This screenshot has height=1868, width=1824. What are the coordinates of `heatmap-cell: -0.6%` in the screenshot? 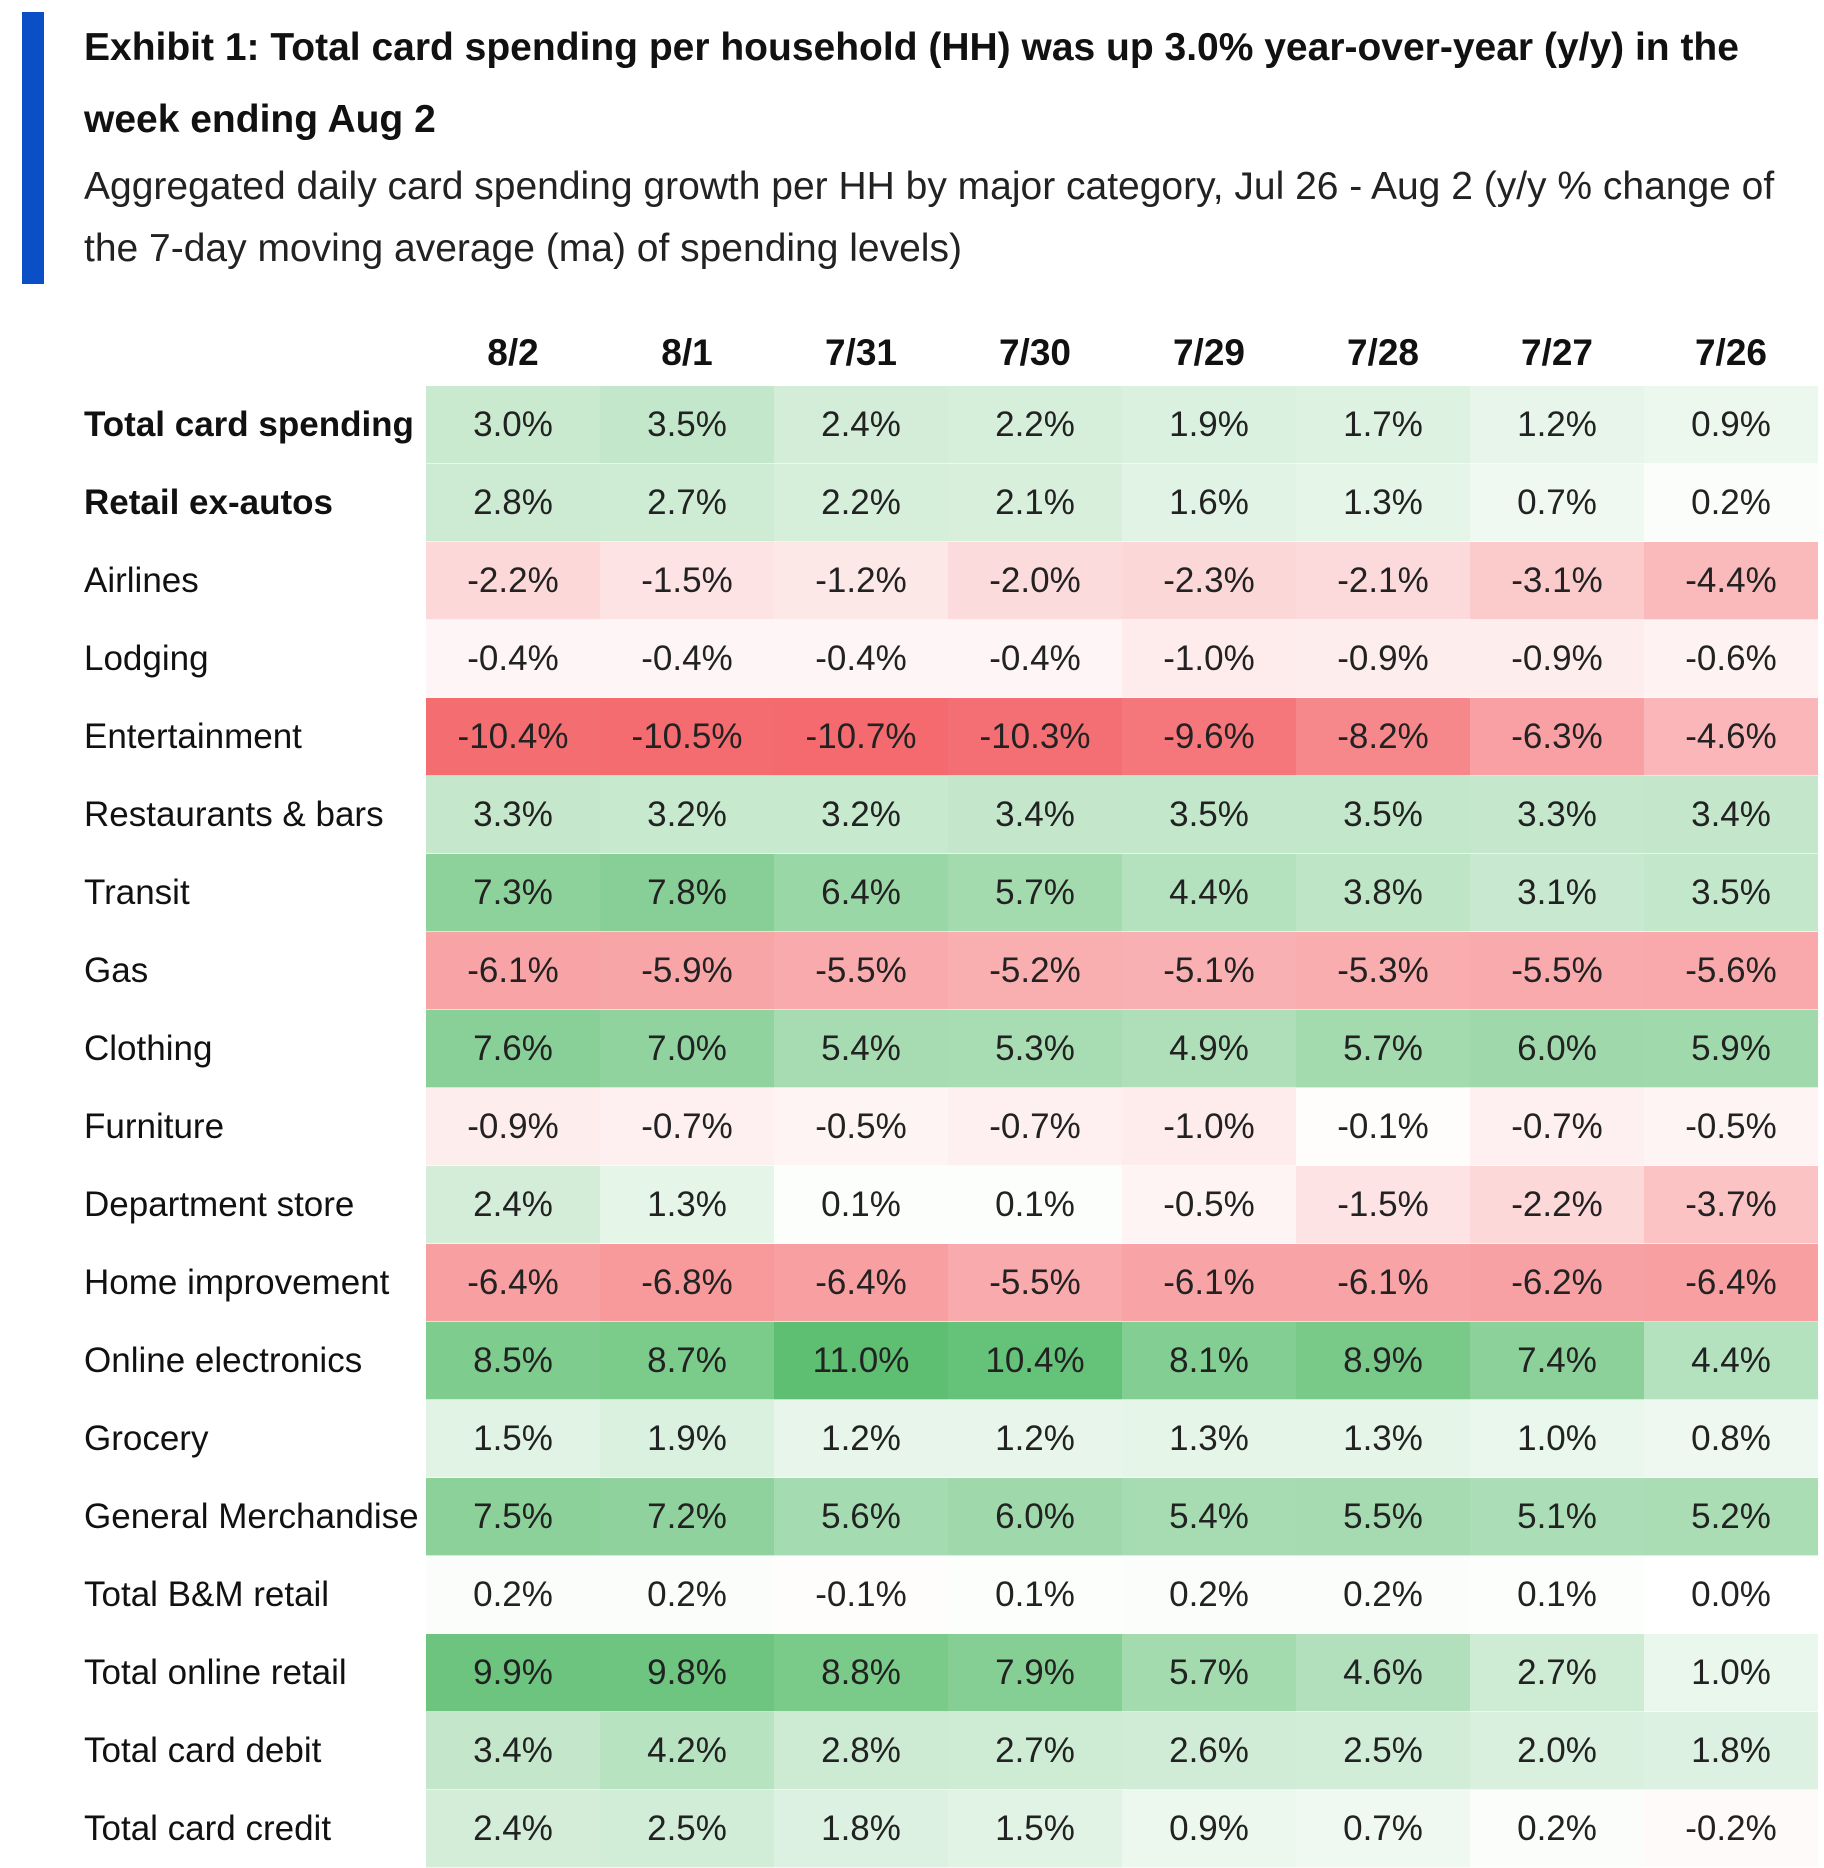 It's located at (1731, 658).